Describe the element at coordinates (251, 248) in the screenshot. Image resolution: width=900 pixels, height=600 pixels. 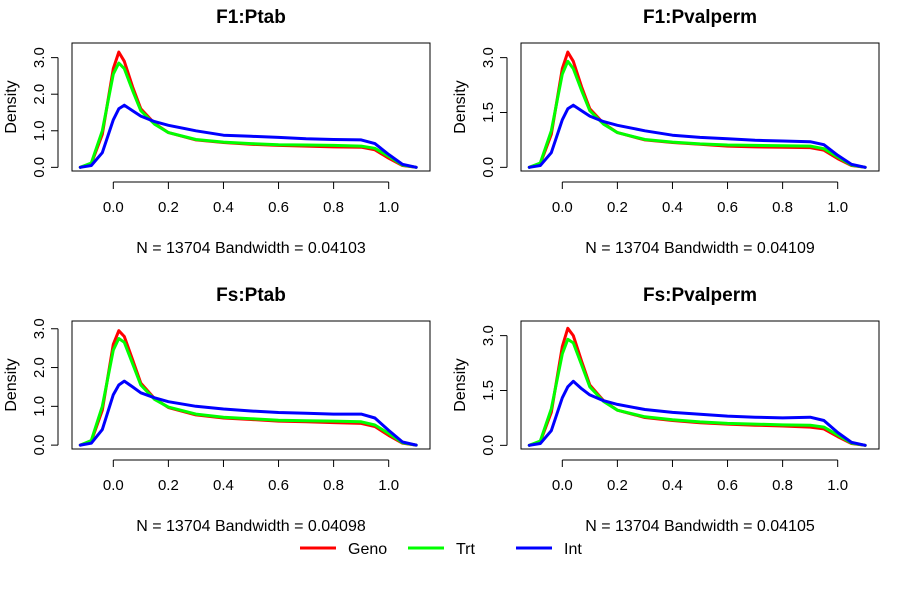
I see `x-axis-label: N = 13704 Bandwidth = 0.04103` at that location.